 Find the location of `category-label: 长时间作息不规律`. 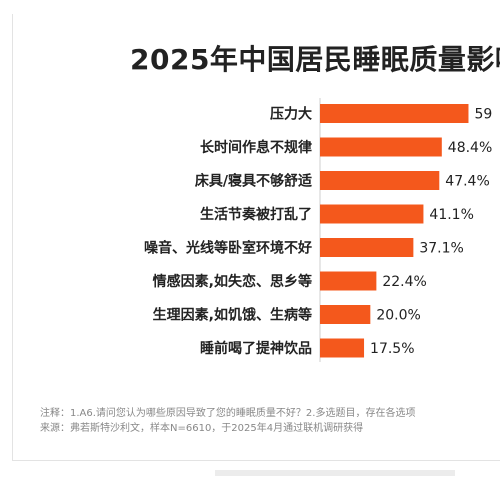

category-label: 长时间作息不规律 is located at coordinates (256, 147).